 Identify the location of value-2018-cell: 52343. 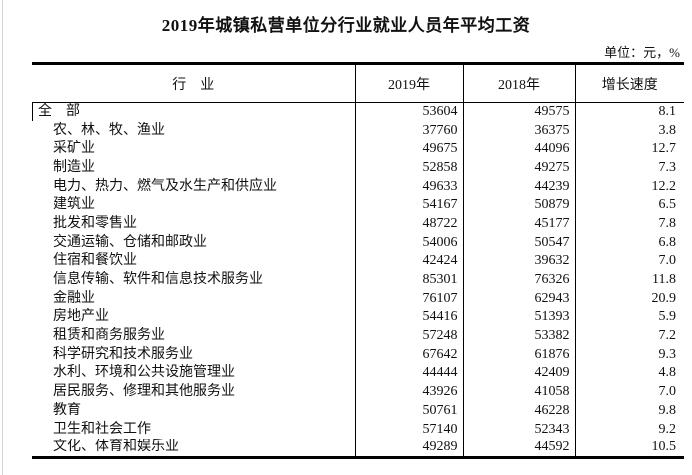
(518, 429).